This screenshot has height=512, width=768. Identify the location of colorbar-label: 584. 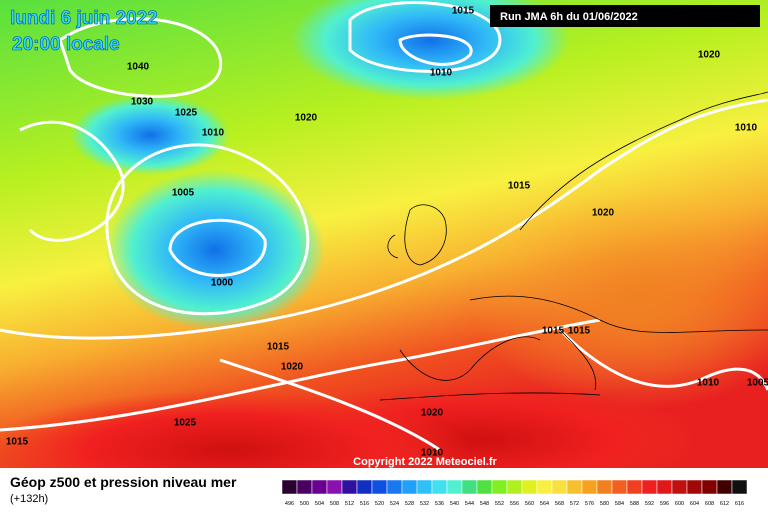
(619, 504).